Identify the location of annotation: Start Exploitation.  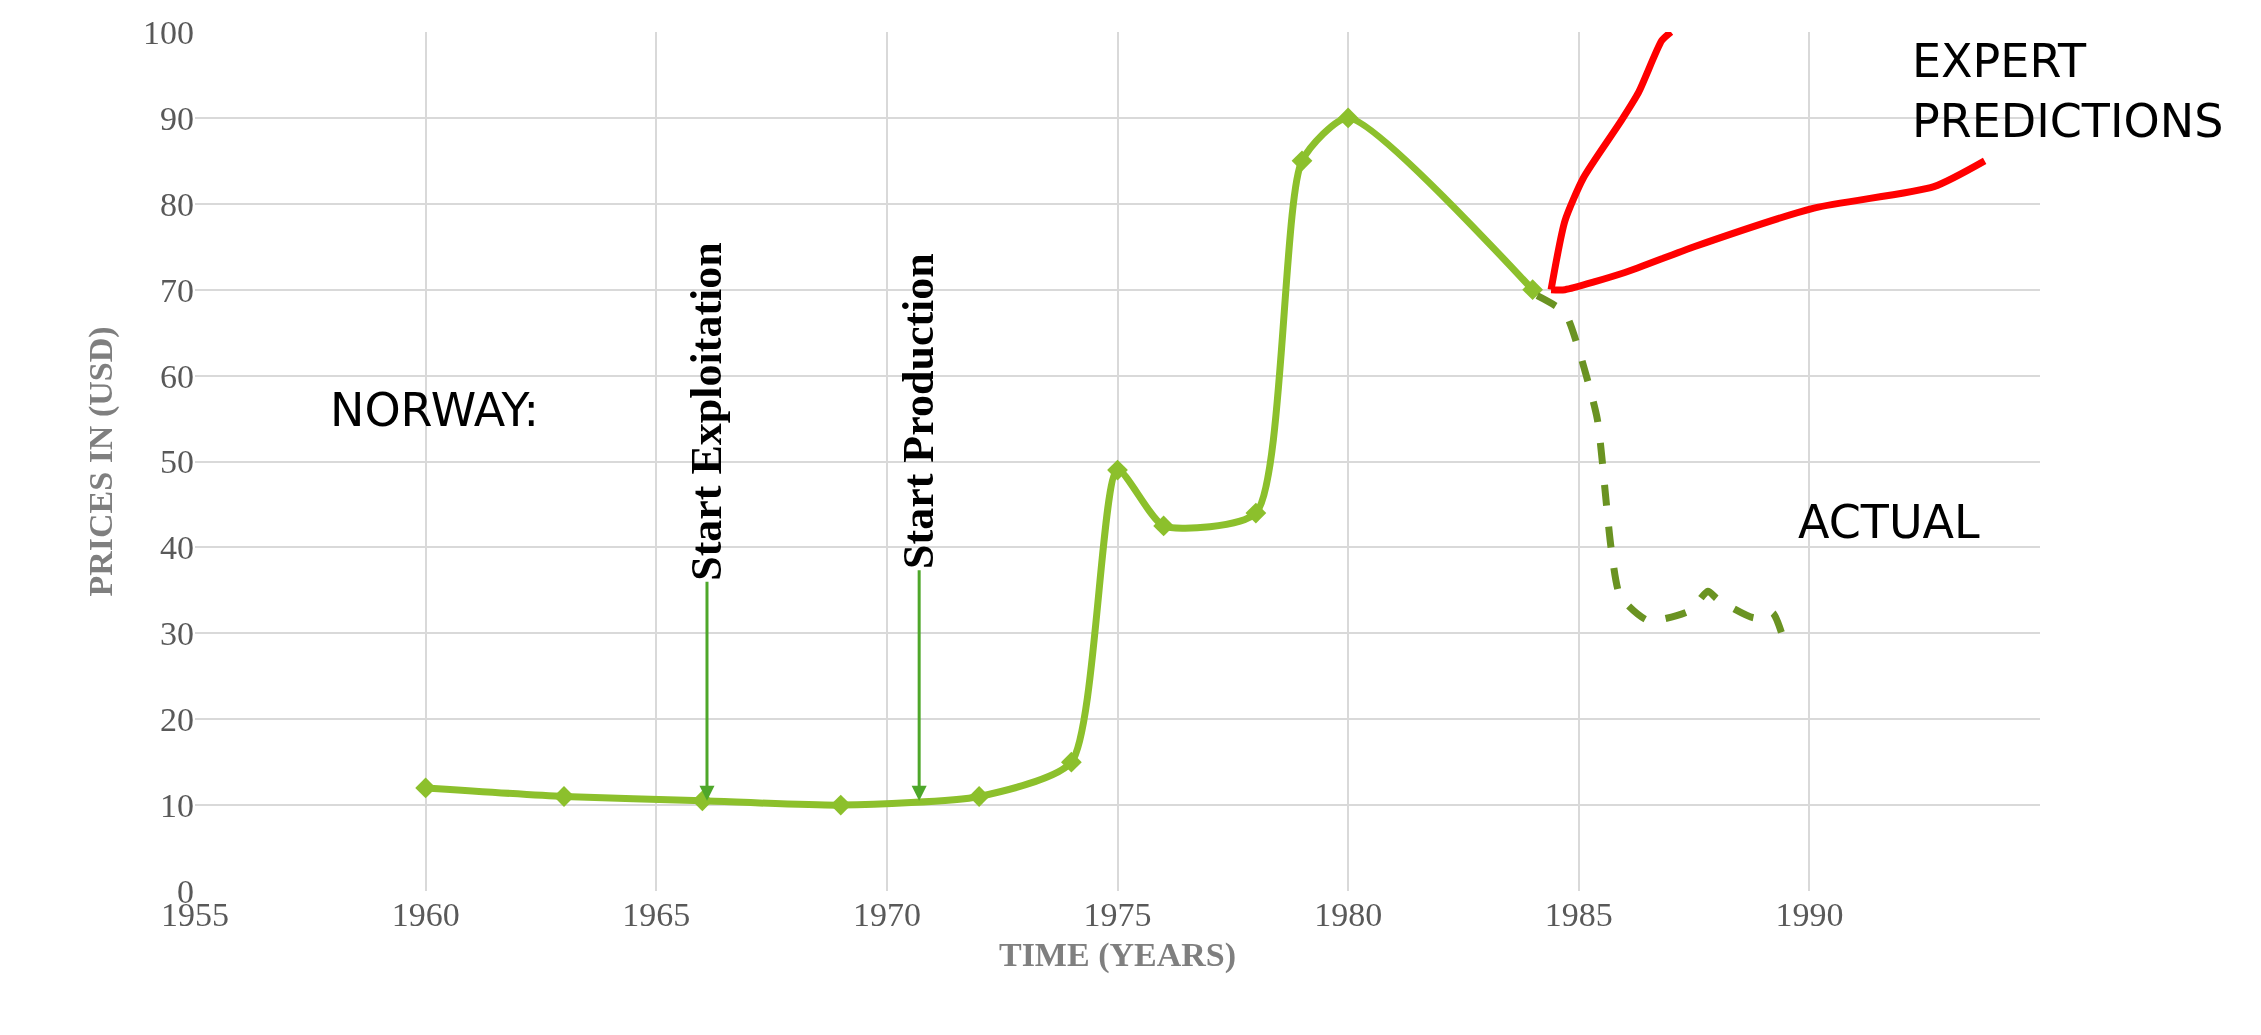
(707, 411).